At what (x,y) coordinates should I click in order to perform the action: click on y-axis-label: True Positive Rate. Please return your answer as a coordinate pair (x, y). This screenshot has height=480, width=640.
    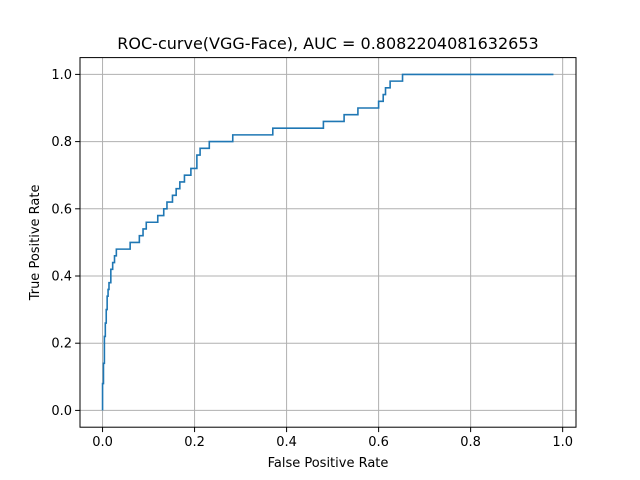
    Looking at the image, I should click on (35, 242).